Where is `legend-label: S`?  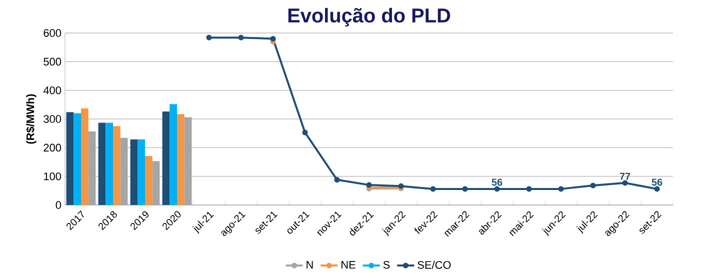 legend-label: S is located at coordinates (386, 264).